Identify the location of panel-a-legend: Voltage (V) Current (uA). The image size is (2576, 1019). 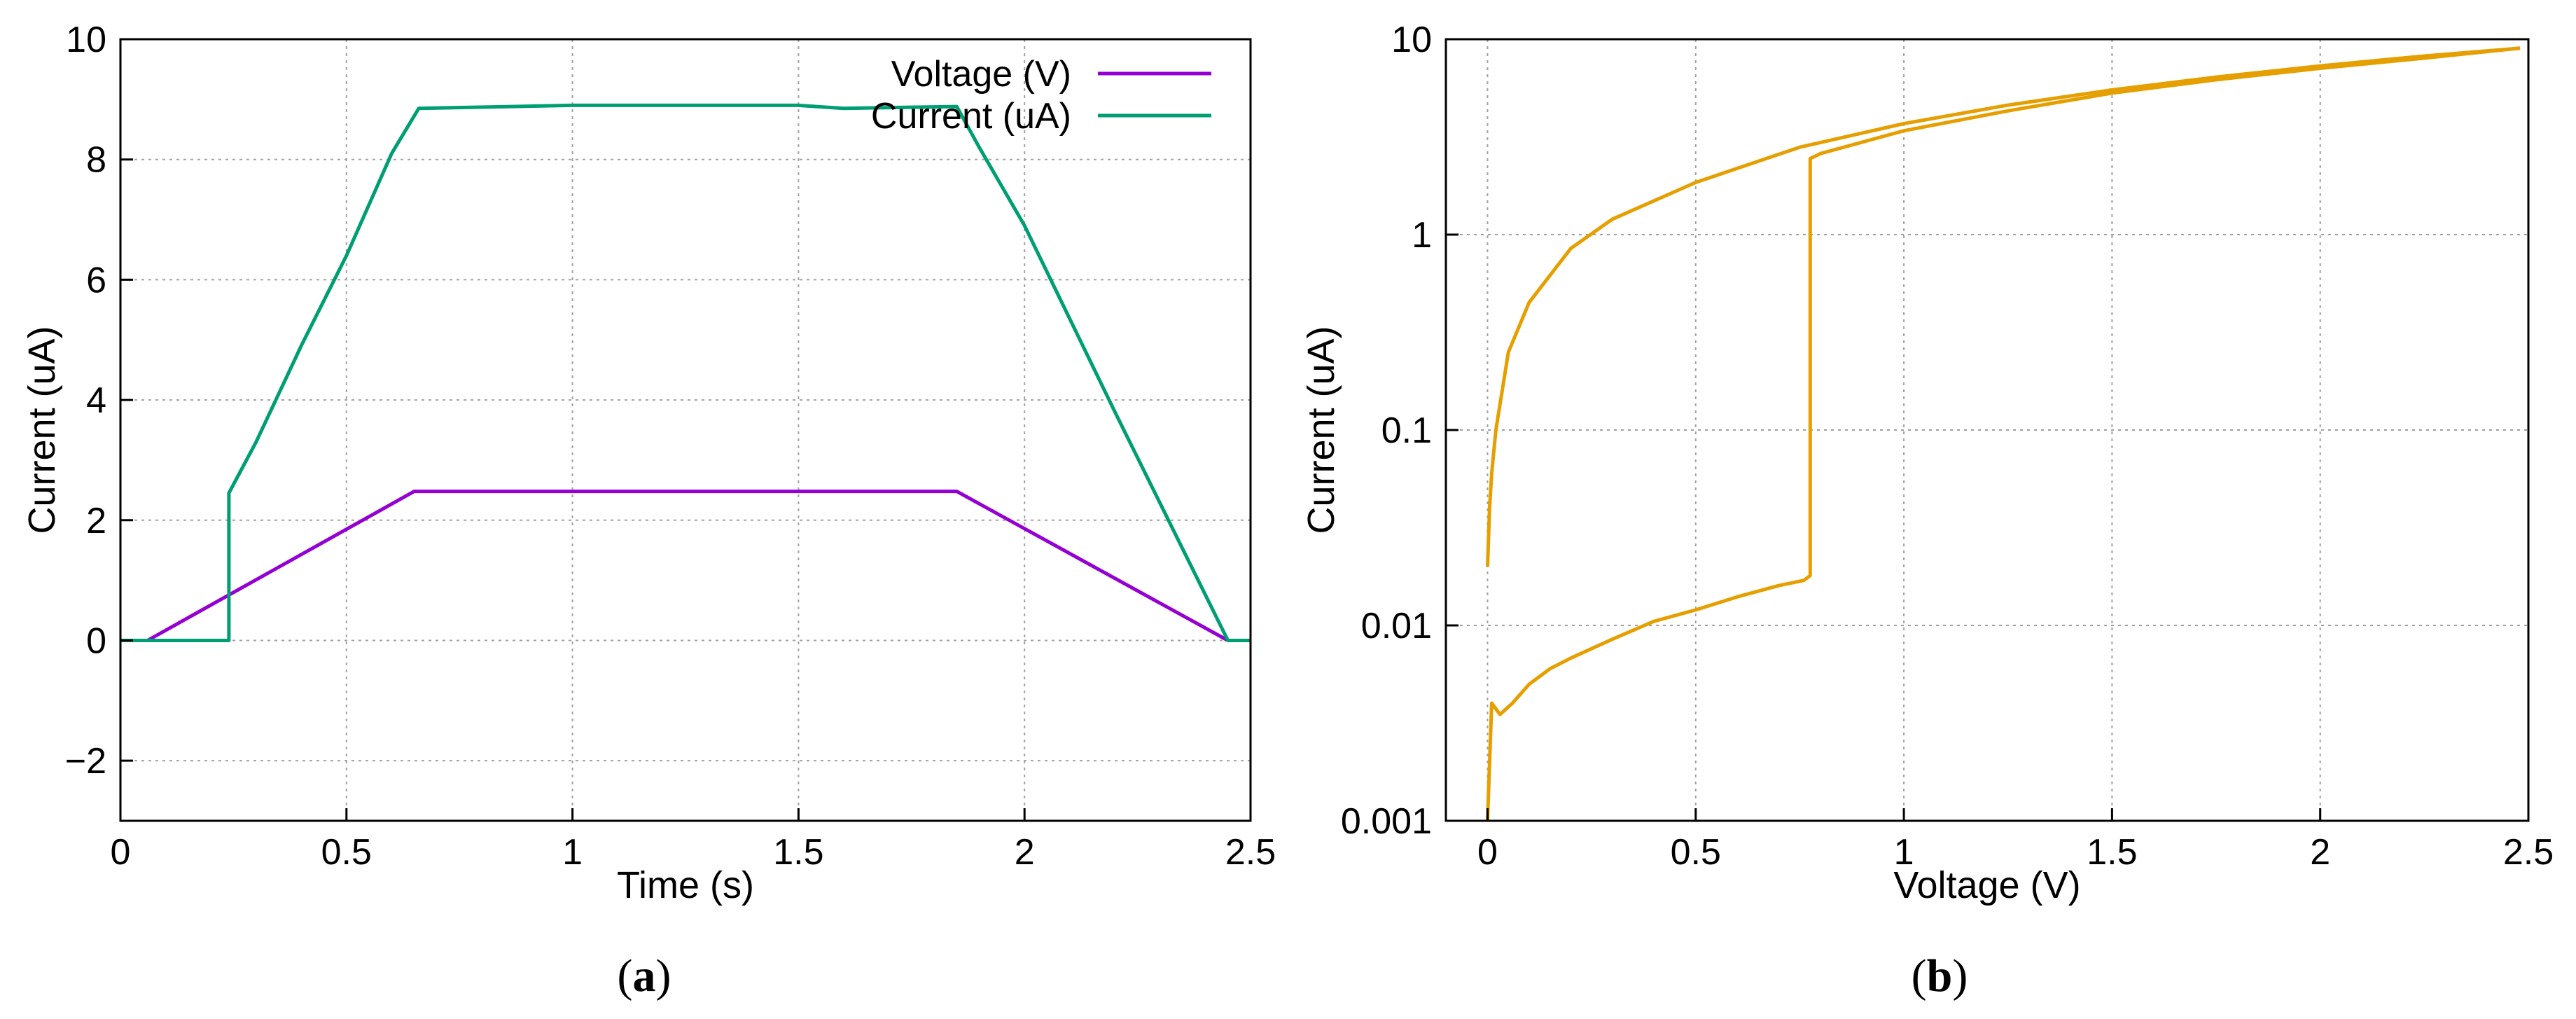
(1041, 95).